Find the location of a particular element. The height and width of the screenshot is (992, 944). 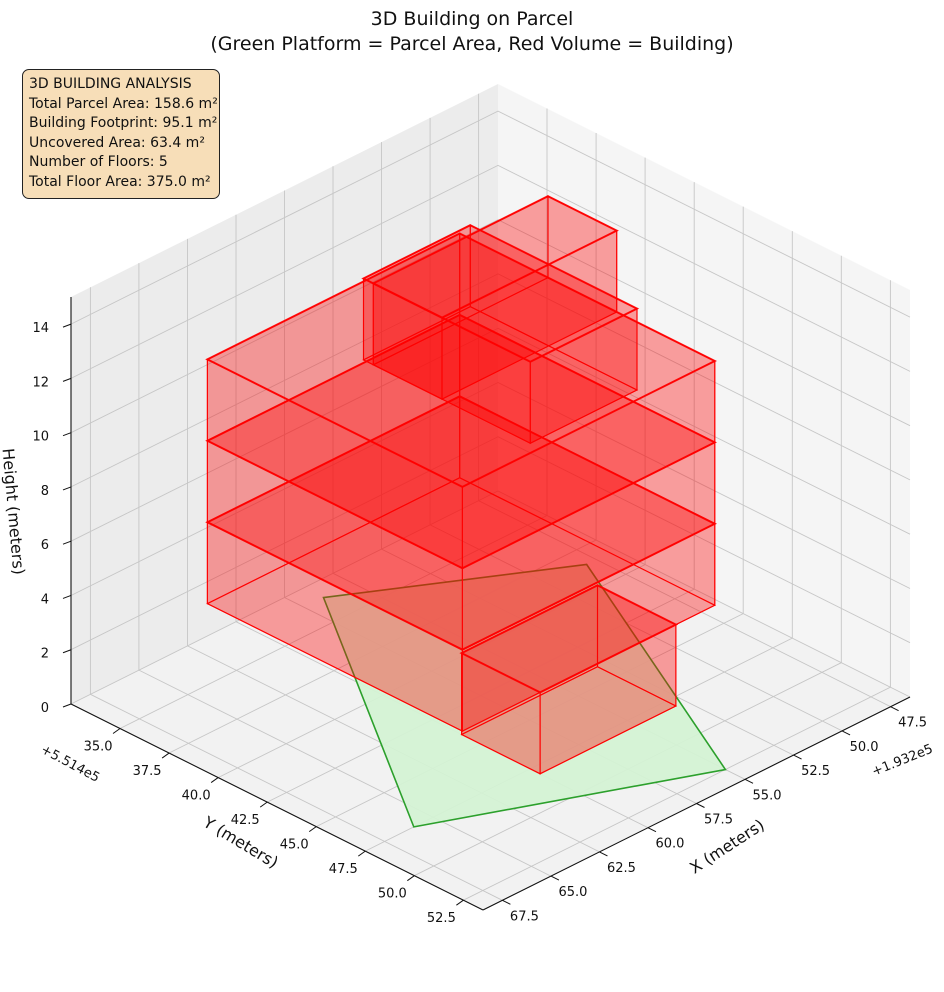

z-tick-label: 0 is located at coordinates (45, 708).